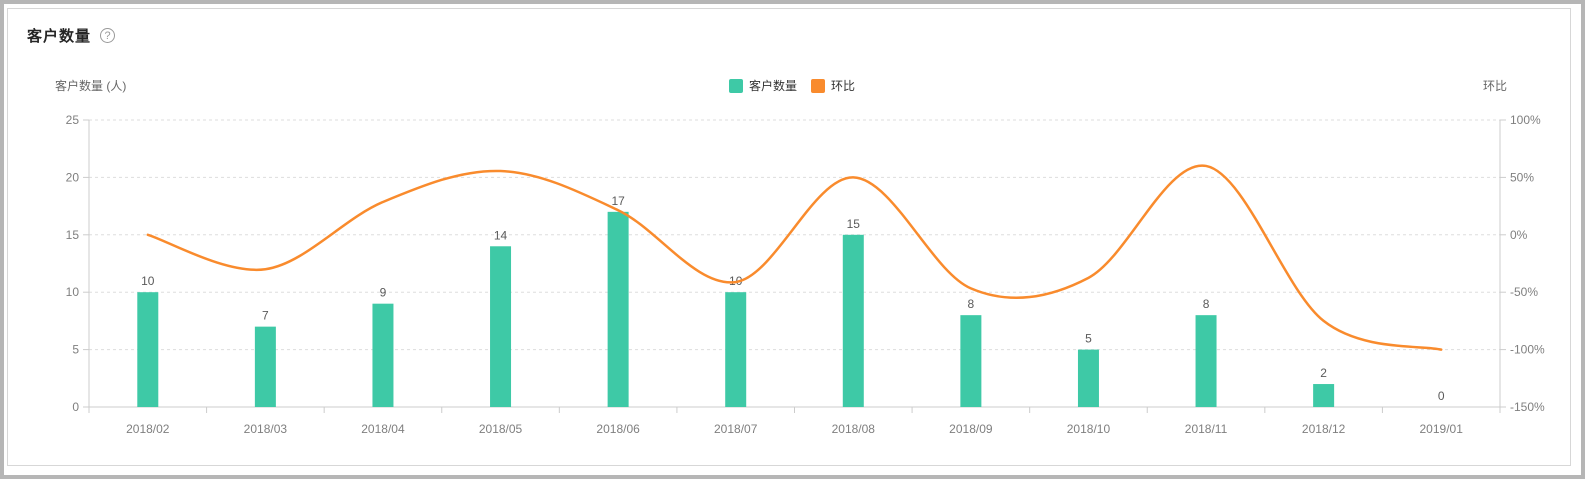 This screenshot has width=1585, height=479. What do you see at coordinates (1206, 361) in the screenshot?
I see `bar-2018/11` at bounding box center [1206, 361].